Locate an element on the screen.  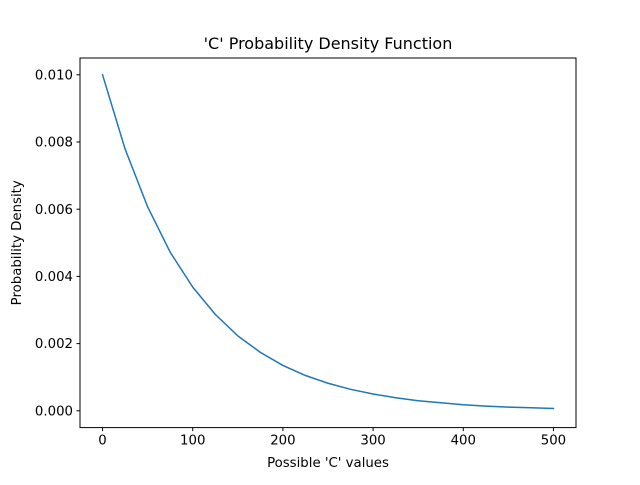
y-tick-label: 0.006 is located at coordinates (54, 210).